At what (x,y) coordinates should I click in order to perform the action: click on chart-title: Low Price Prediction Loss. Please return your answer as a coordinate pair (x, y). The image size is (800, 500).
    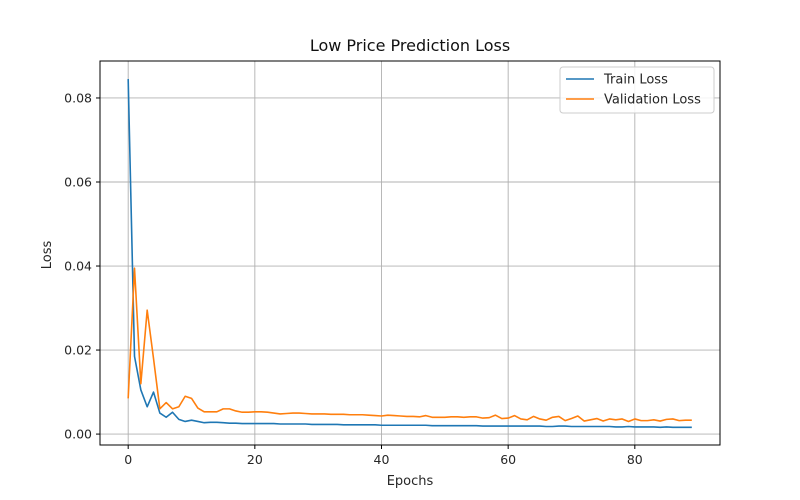
    Looking at the image, I should click on (410, 45).